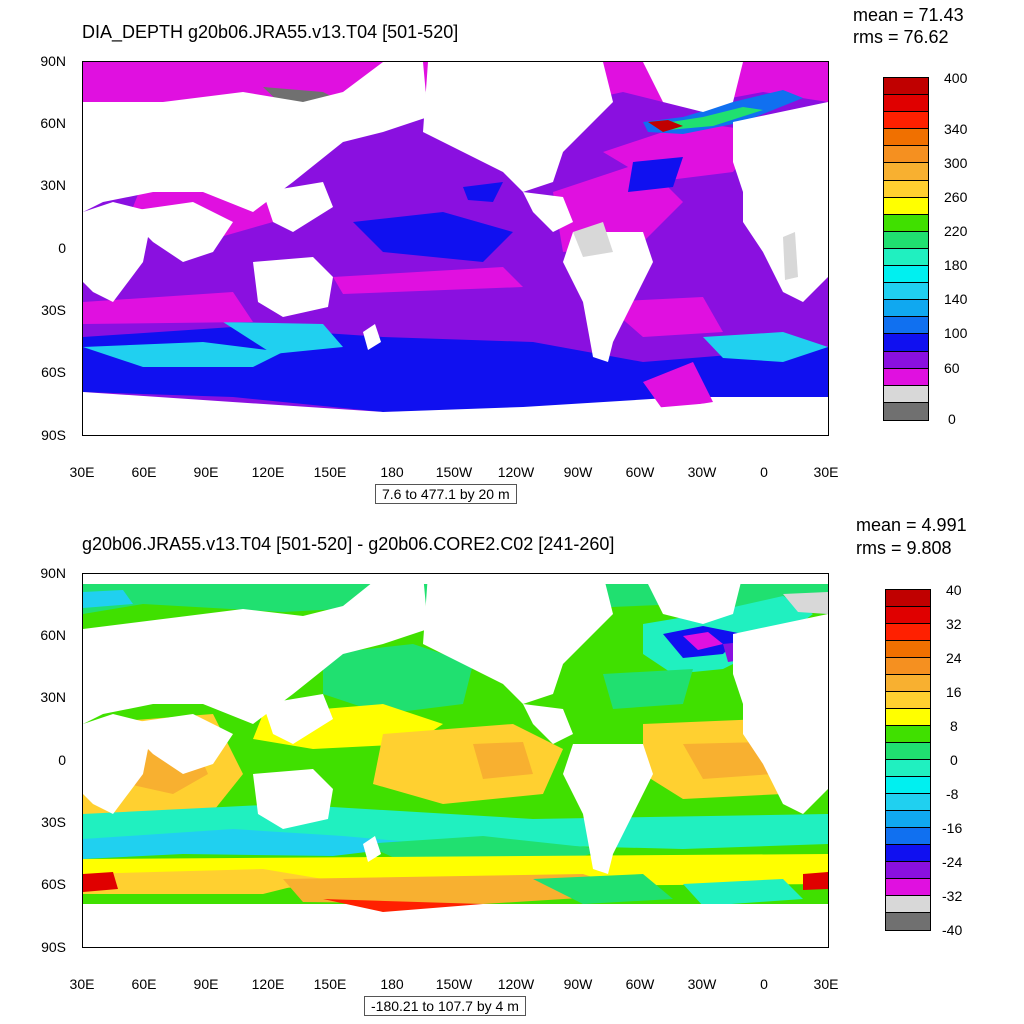 This screenshot has height=1024, width=1024. Describe the element at coordinates (952, 862) in the screenshot. I see `panel2-colorbar-label: -24` at that location.